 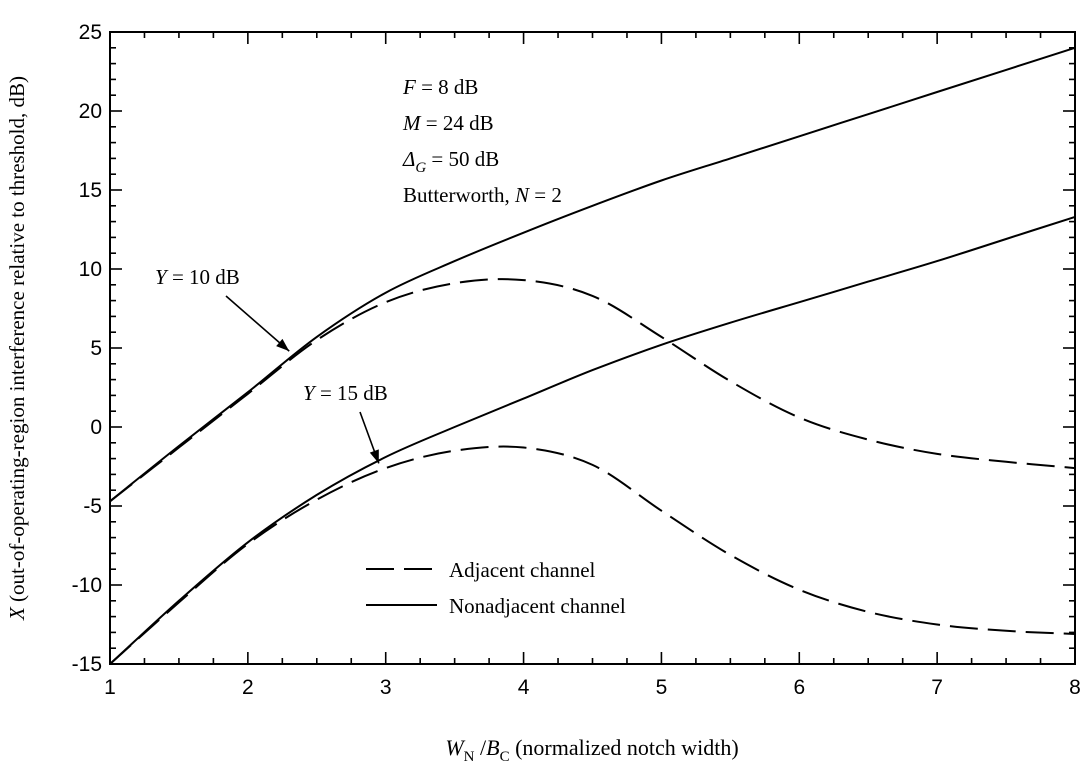 What do you see at coordinates (524, 687) in the screenshot?
I see `x-tick-label: 4` at bounding box center [524, 687].